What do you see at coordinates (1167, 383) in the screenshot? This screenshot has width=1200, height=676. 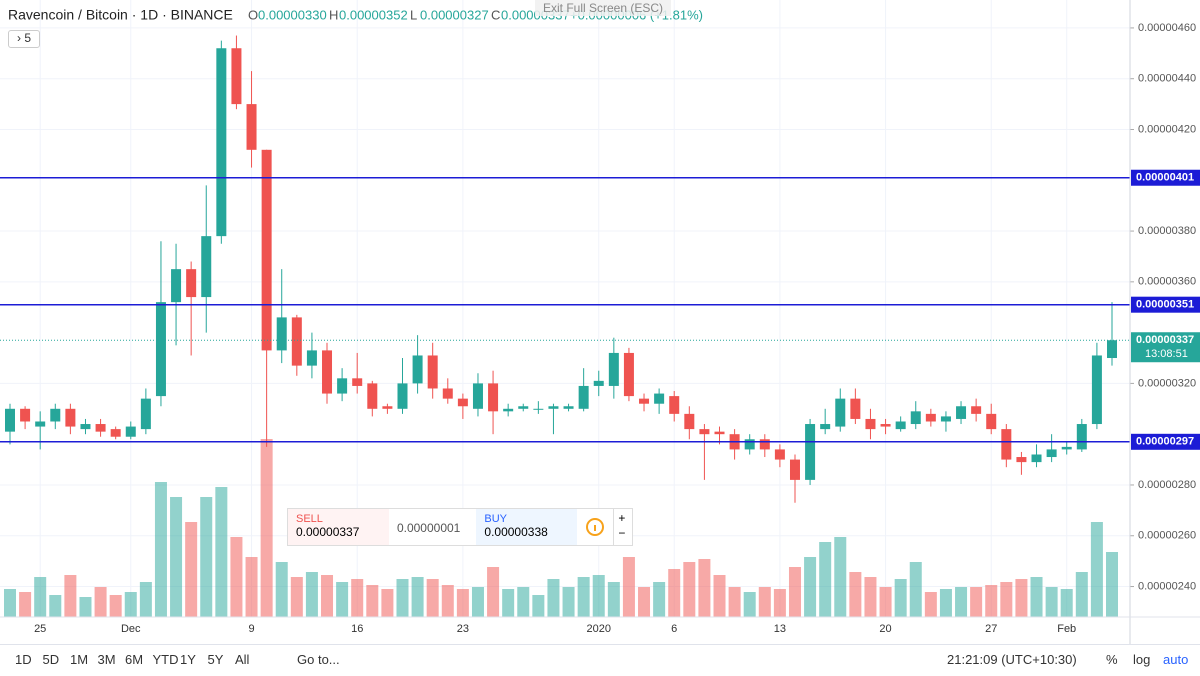 I see `y-tick-label: 0.00000320` at bounding box center [1167, 383].